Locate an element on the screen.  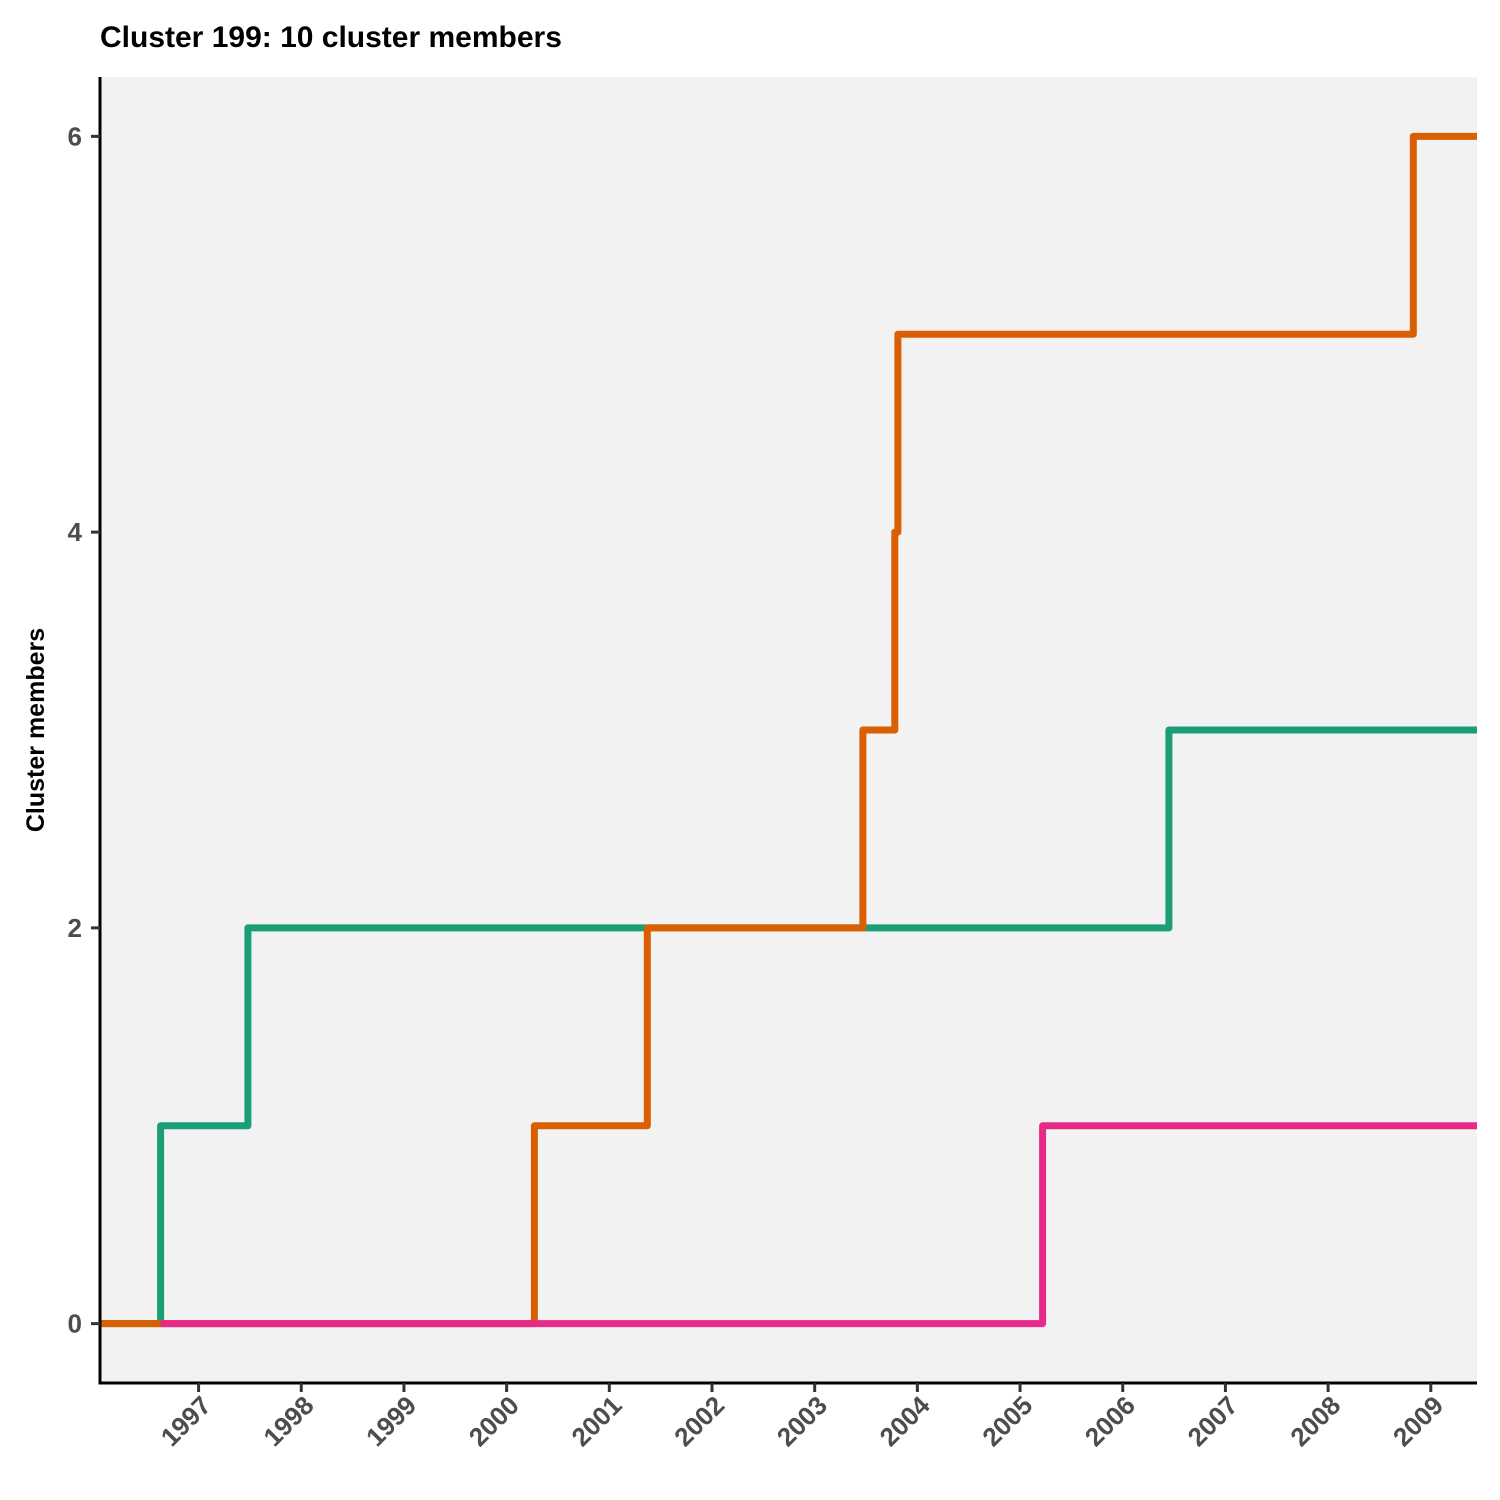
x-tick-label: 2005 is located at coordinates (1007, 1421).